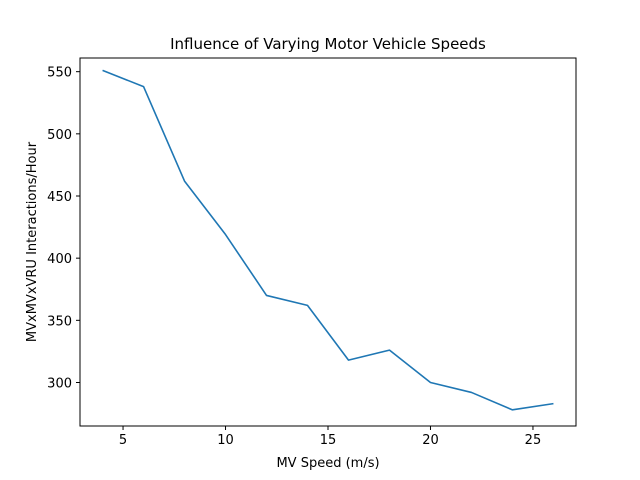 The image size is (640, 480). What do you see at coordinates (59, 383) in the screenshot?
I see `y-tick-label: 300` at bounding box center [59, 383].